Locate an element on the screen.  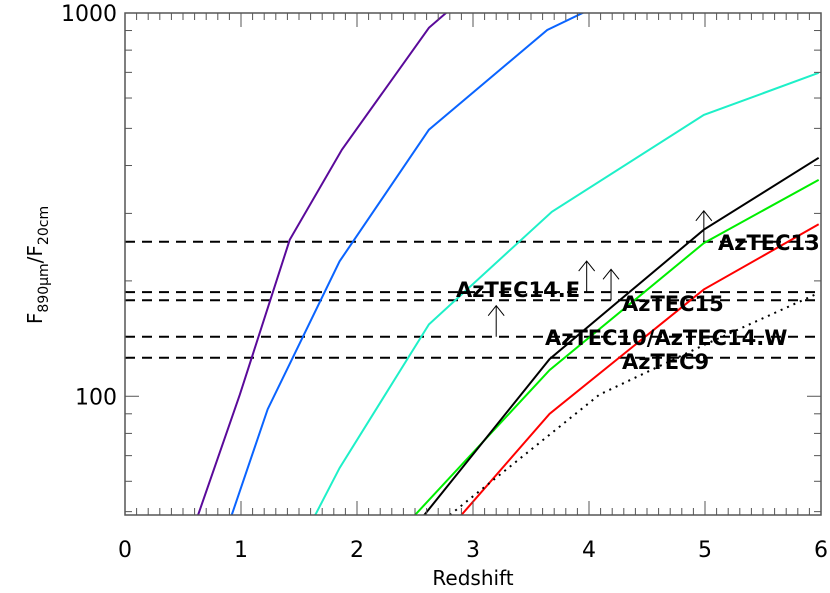
y-axis-label: F890µm/F20cm is located at coordinates (37, 265).